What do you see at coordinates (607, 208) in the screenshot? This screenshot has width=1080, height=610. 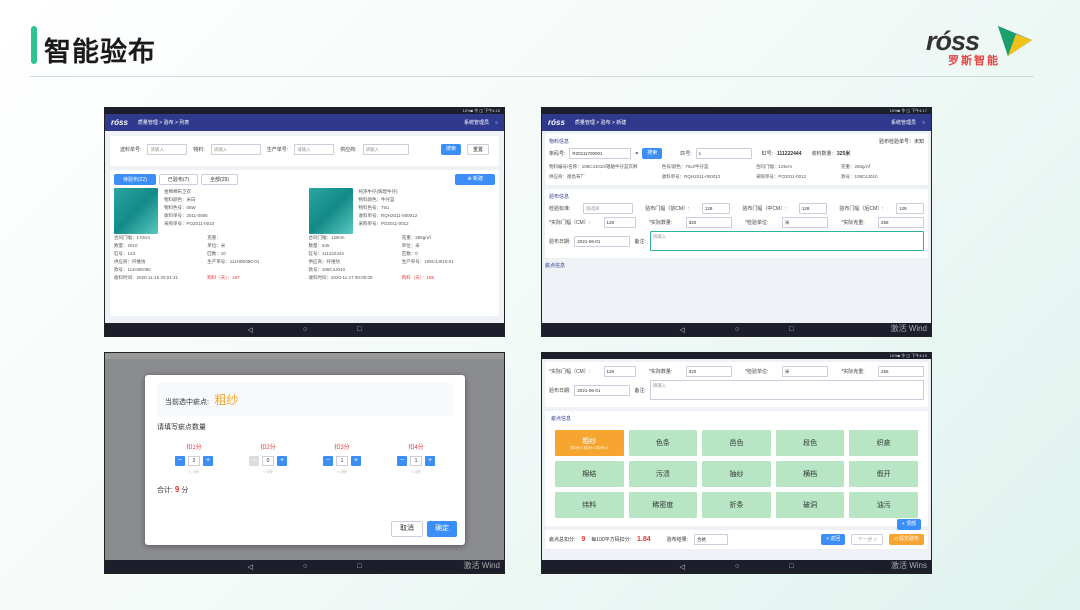 I see `standard-select: 请选择` at bounding box center [607, 208].